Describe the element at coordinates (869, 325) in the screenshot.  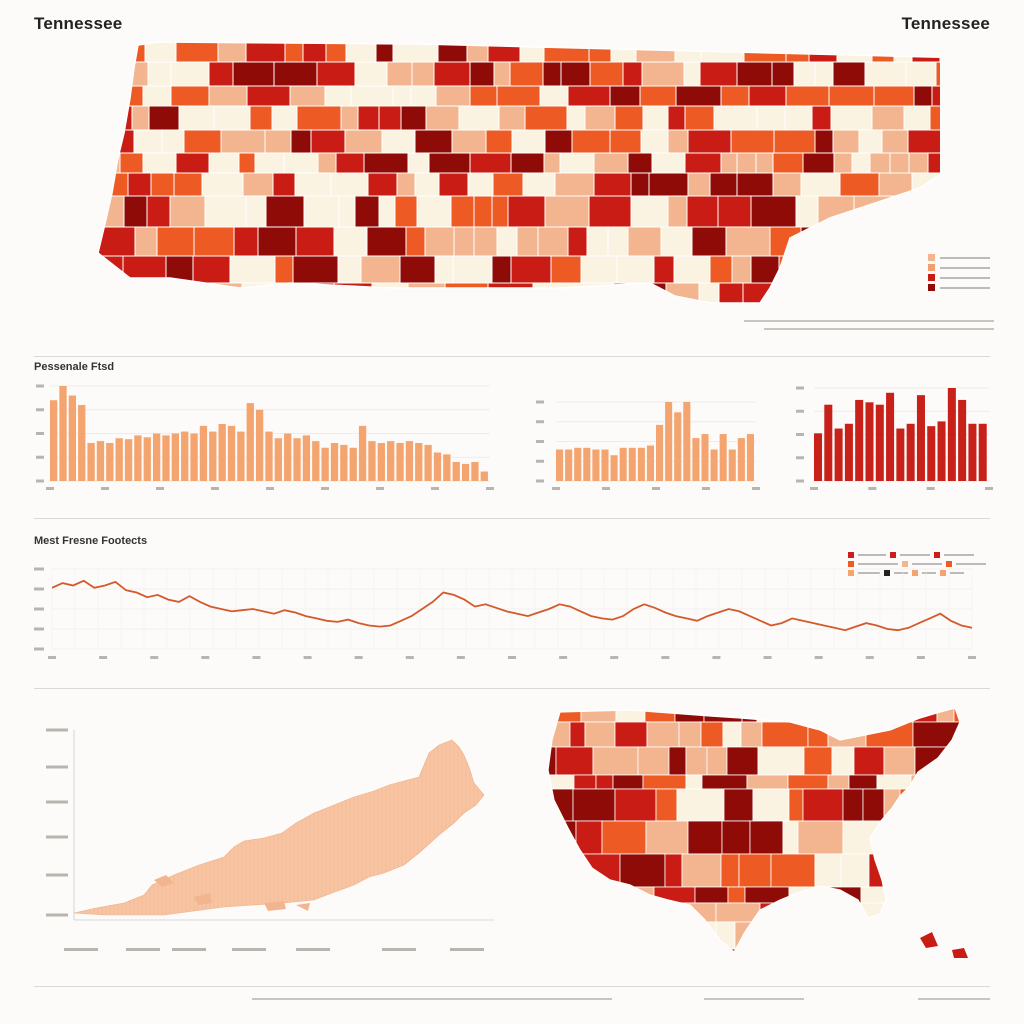
I see `map-footnote` at that location.